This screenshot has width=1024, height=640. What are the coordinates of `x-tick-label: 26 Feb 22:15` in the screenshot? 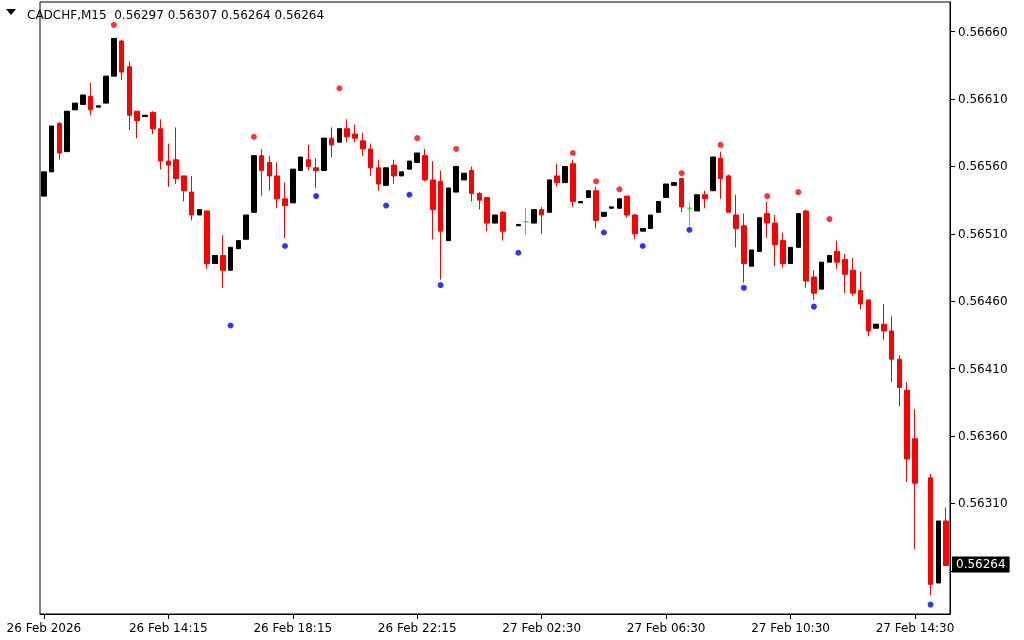 It's located at (417, 628).